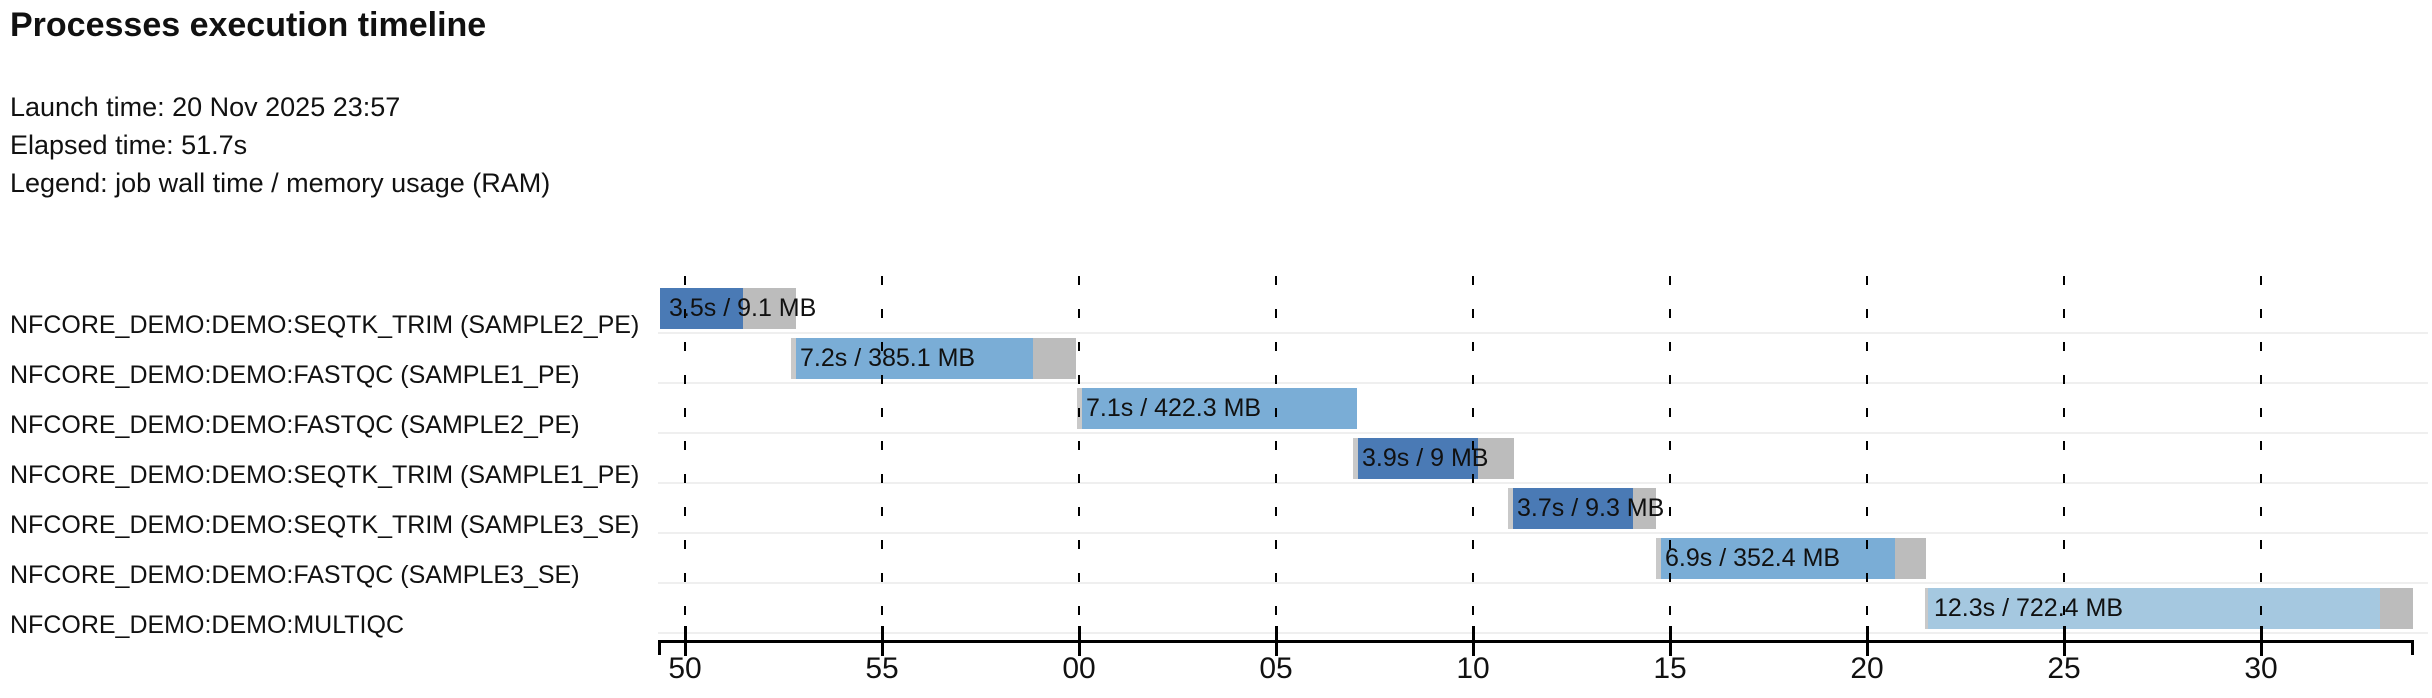  I want to click on task-bar-label: 6.9s / 352.4 MB, so click(1753, 558).